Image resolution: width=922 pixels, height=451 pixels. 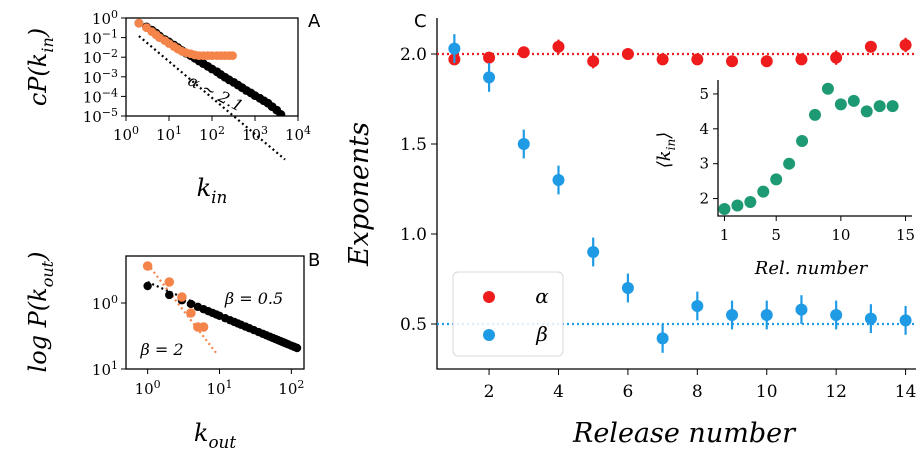 I want to click on inset-ylabel: ⟨kin⟩, so click(x=666, y=150).